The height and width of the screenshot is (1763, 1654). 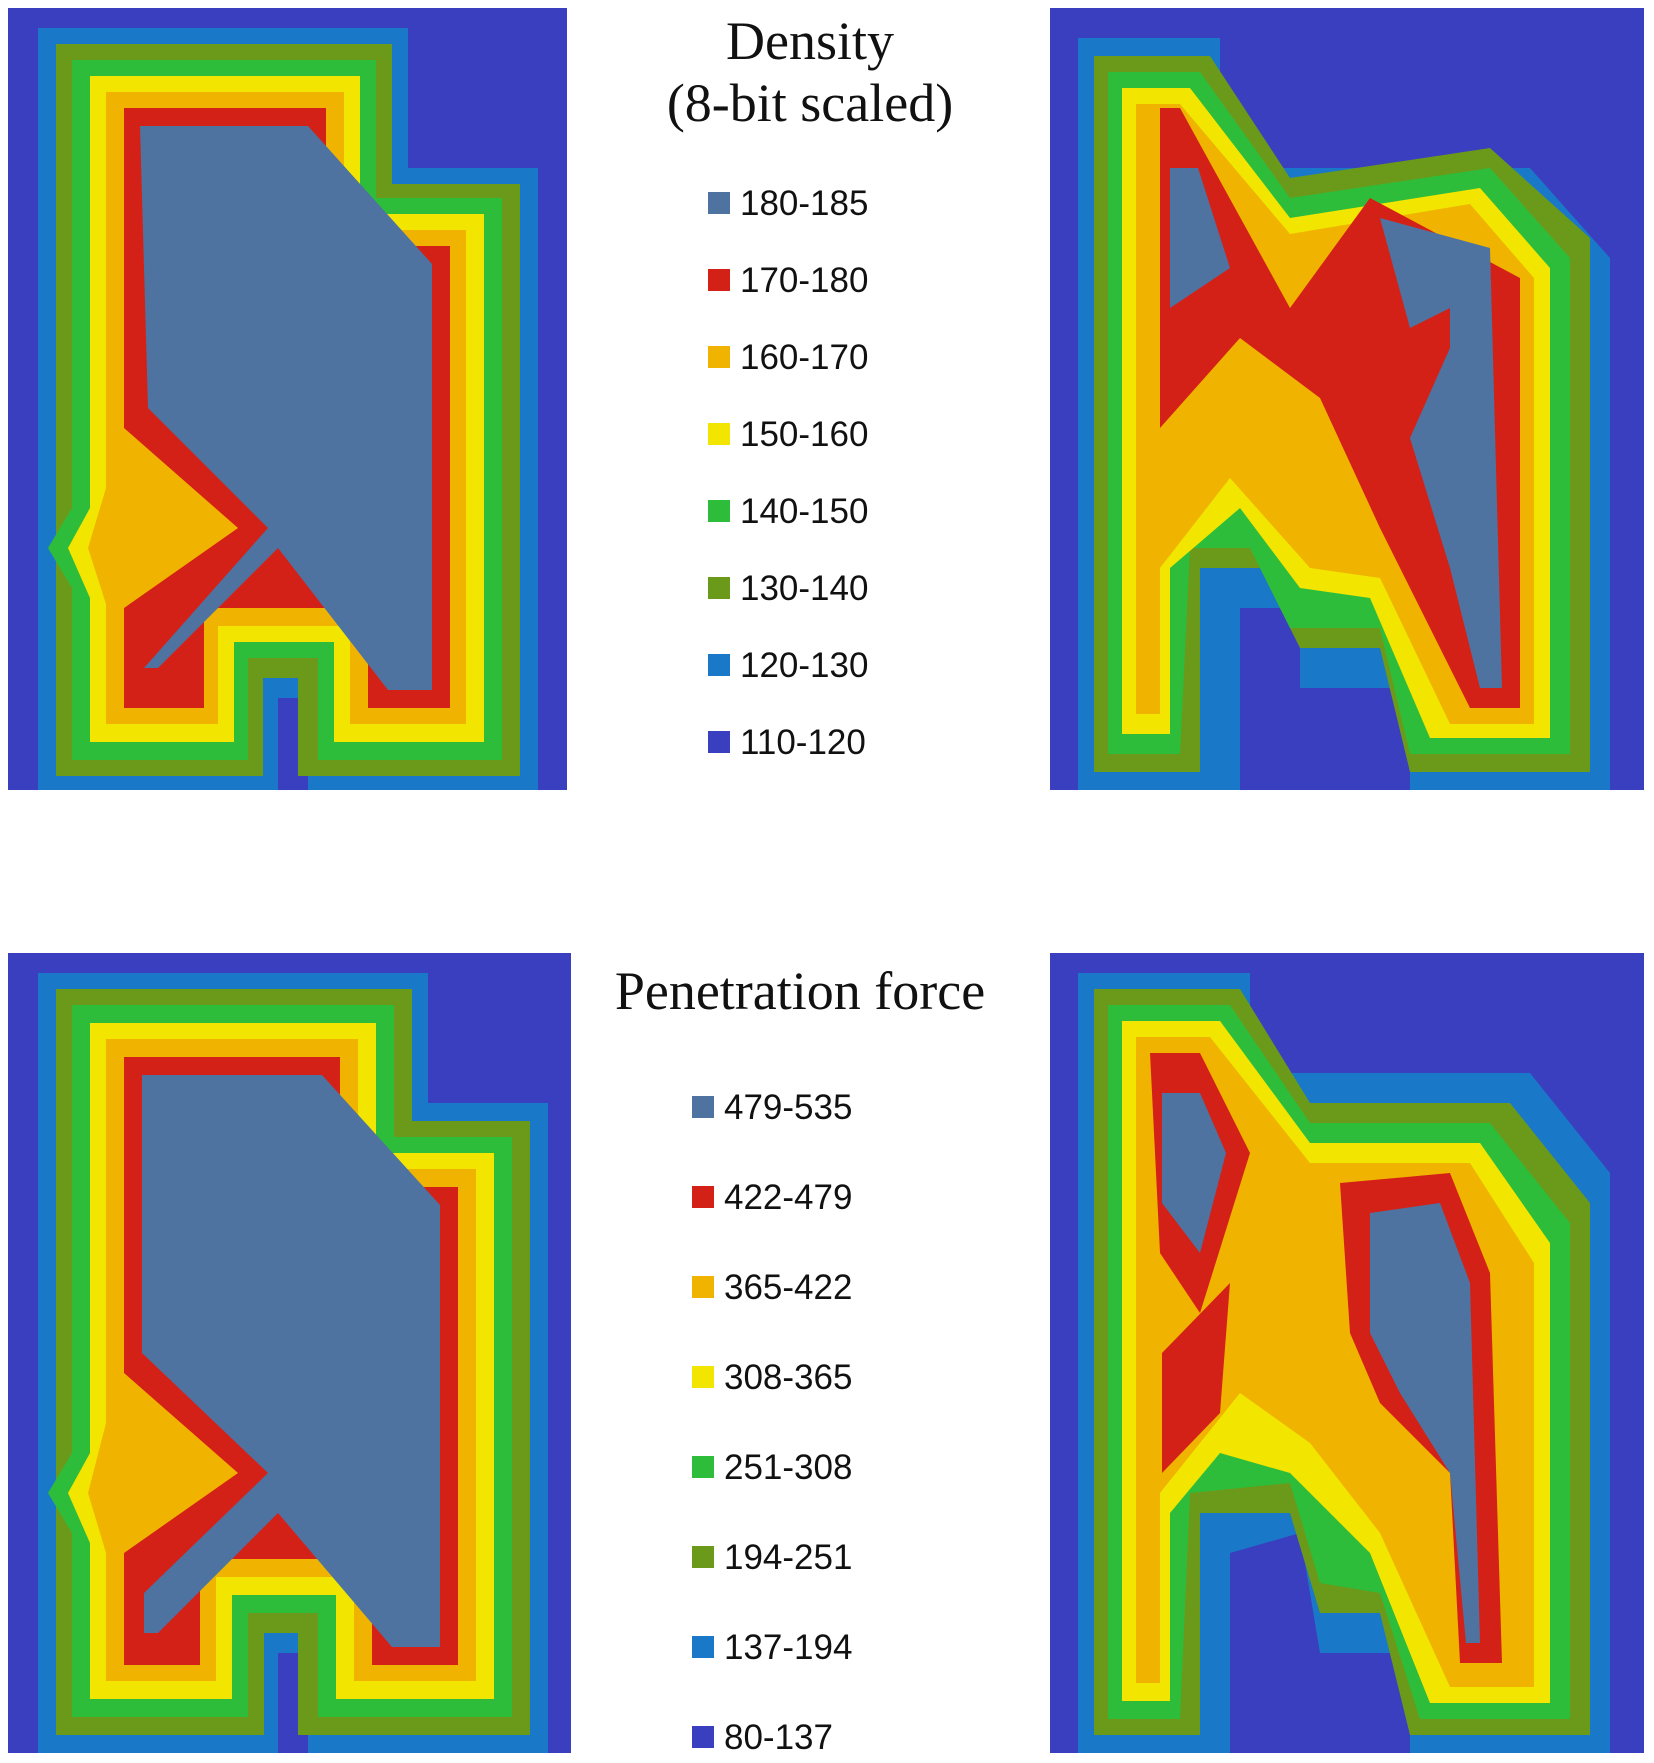 What do you see at coordinates (804, 203) in the screenshot?
I see `density-legend-label: 180-185` at bounding box center [804, 203].